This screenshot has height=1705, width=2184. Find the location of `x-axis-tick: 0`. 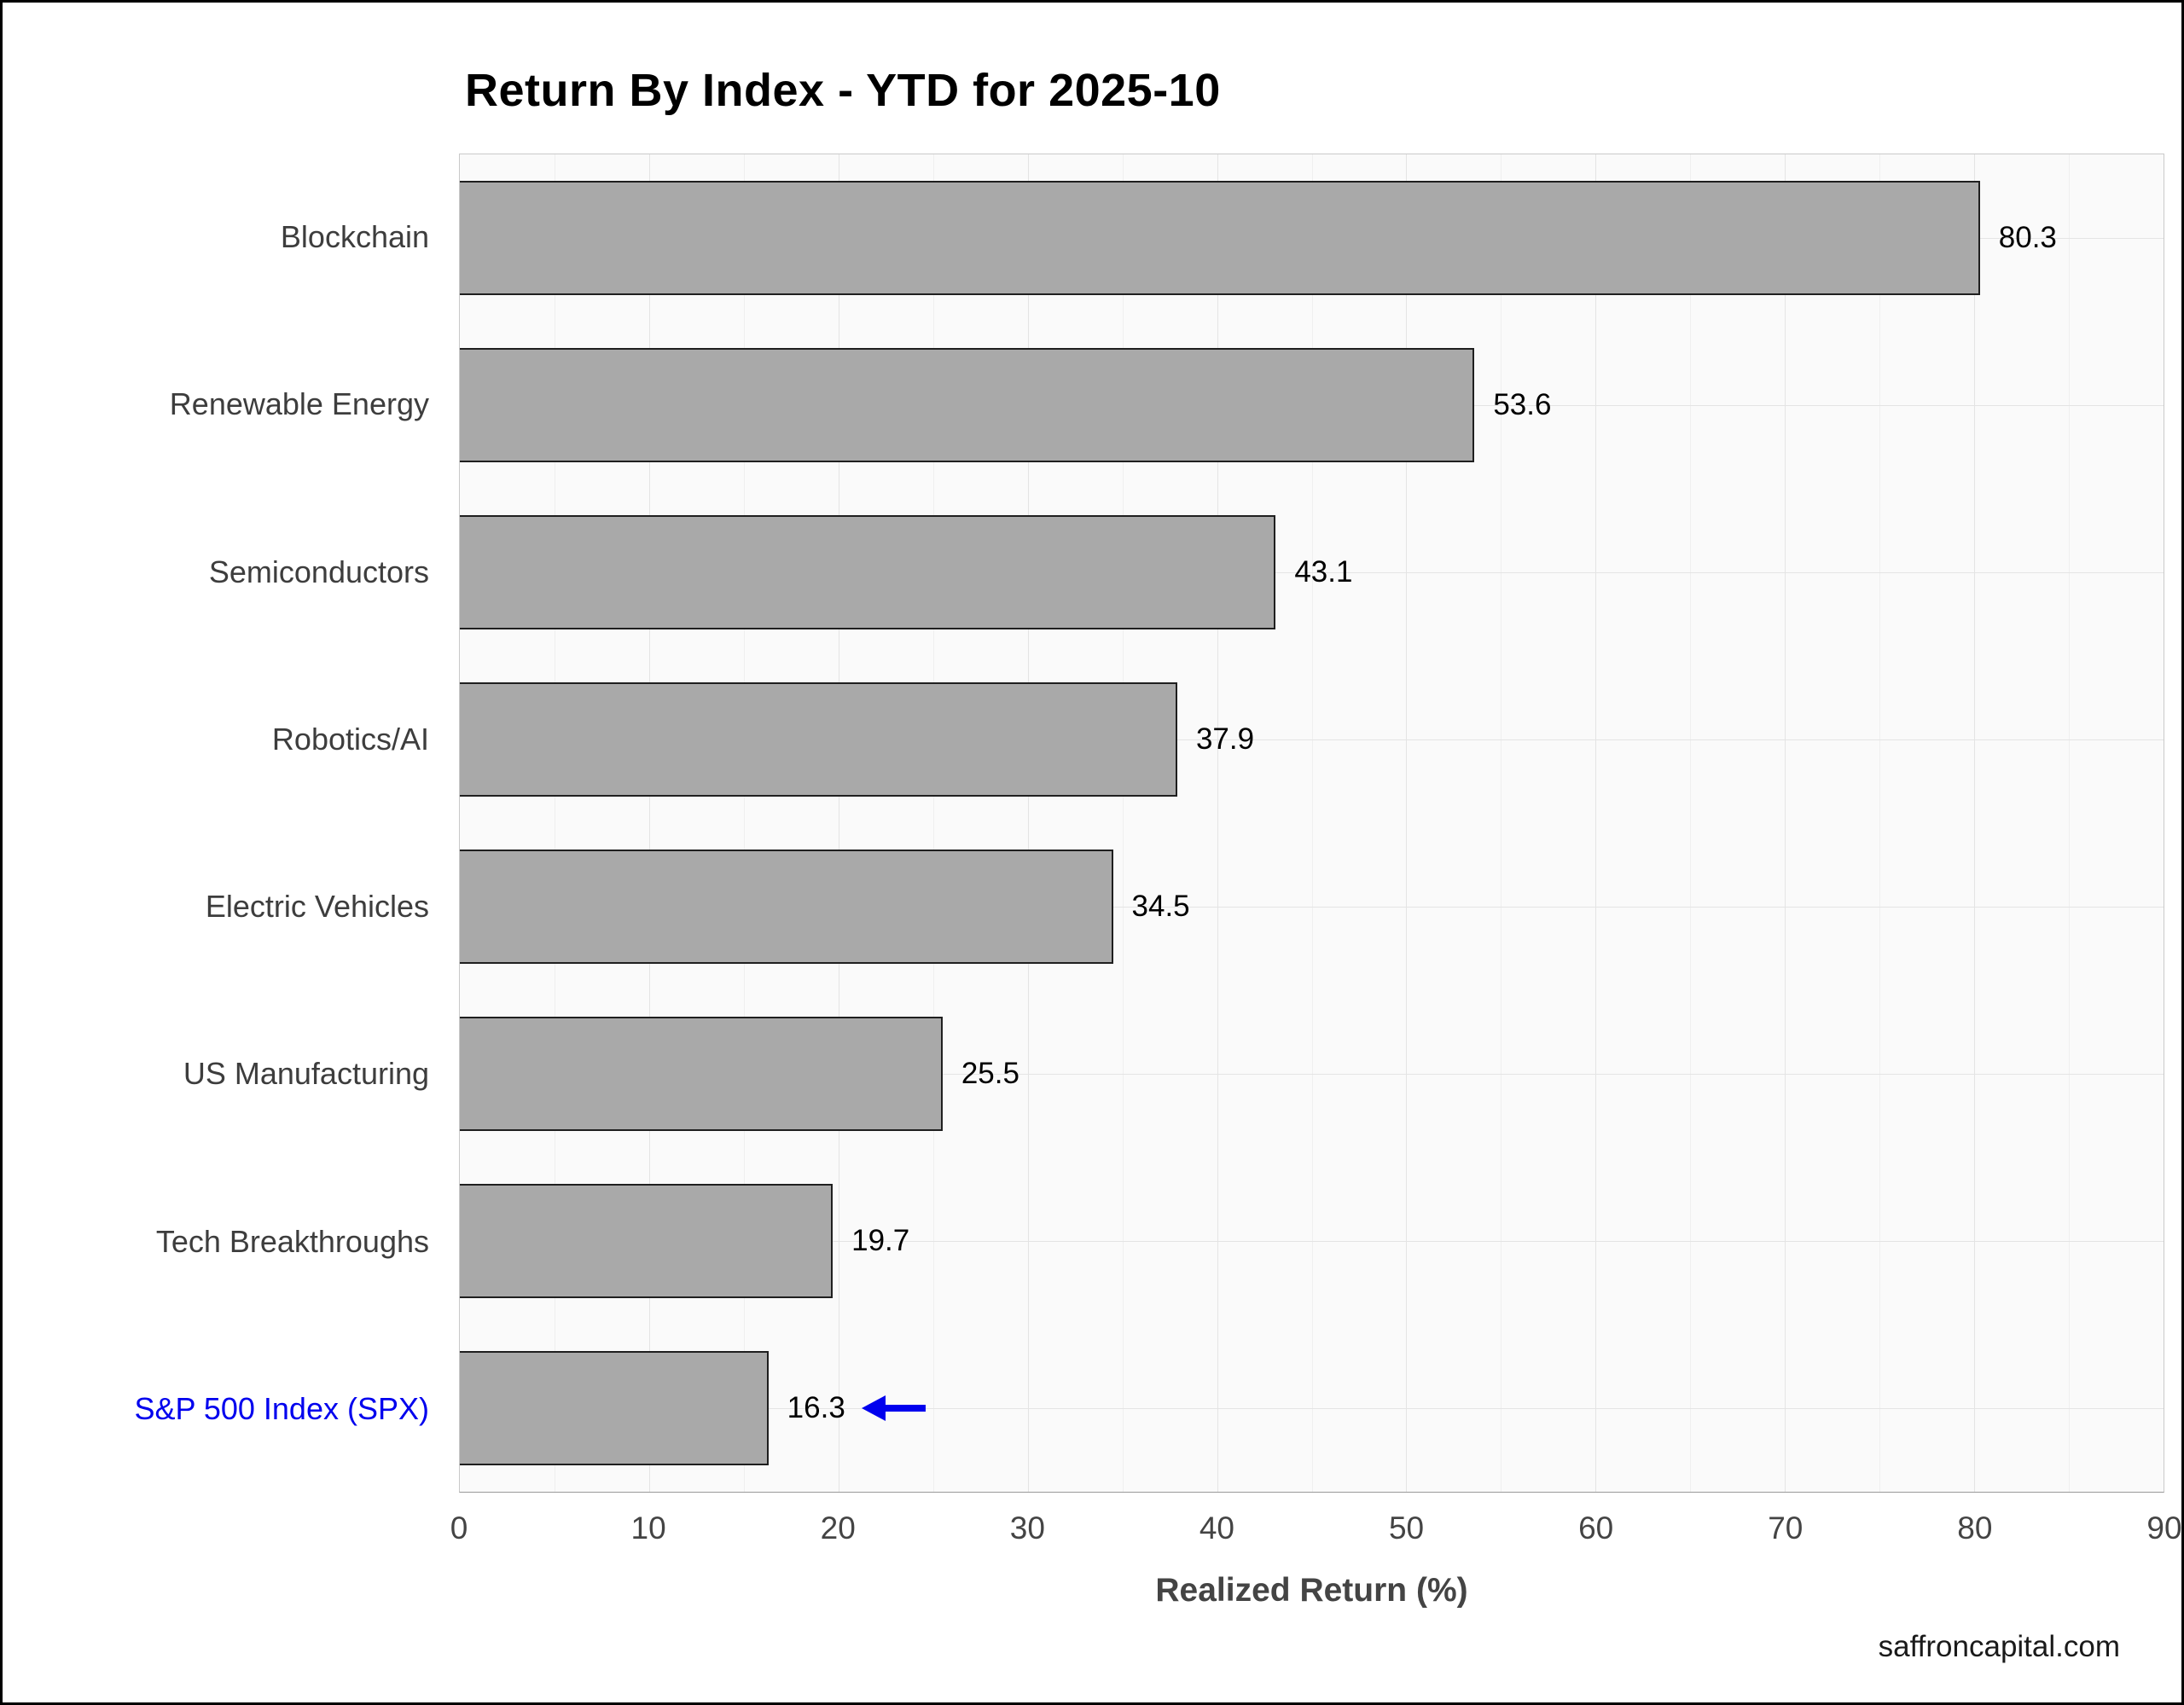

x-axis-tick: 0 is located at coordinates (459, 1528).